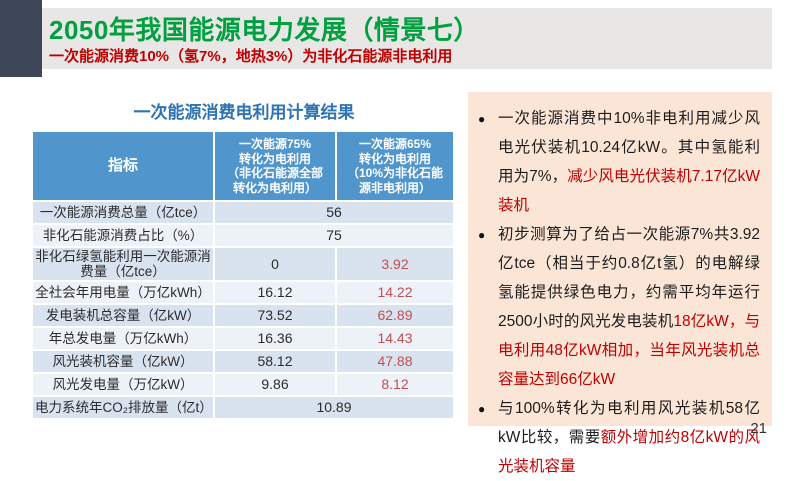 The image size is (800, 481). I want to click on slide-subtitle: 一次能源消费10%（氢7%，地热3%）为非化石能源非电利用, so click(251, 56).